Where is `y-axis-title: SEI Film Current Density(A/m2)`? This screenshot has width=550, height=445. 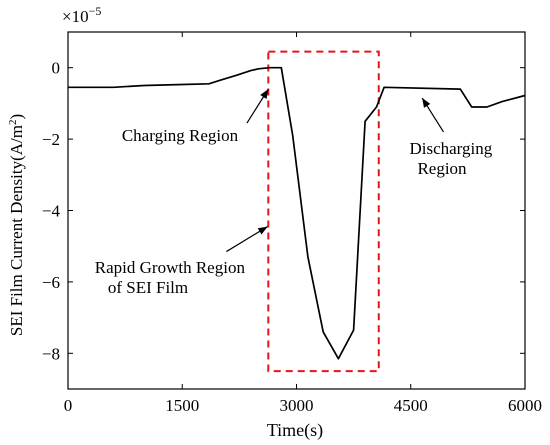 y-axis-title: SEI Film Current Density(A/m2) is located at coordinates (16, 225).